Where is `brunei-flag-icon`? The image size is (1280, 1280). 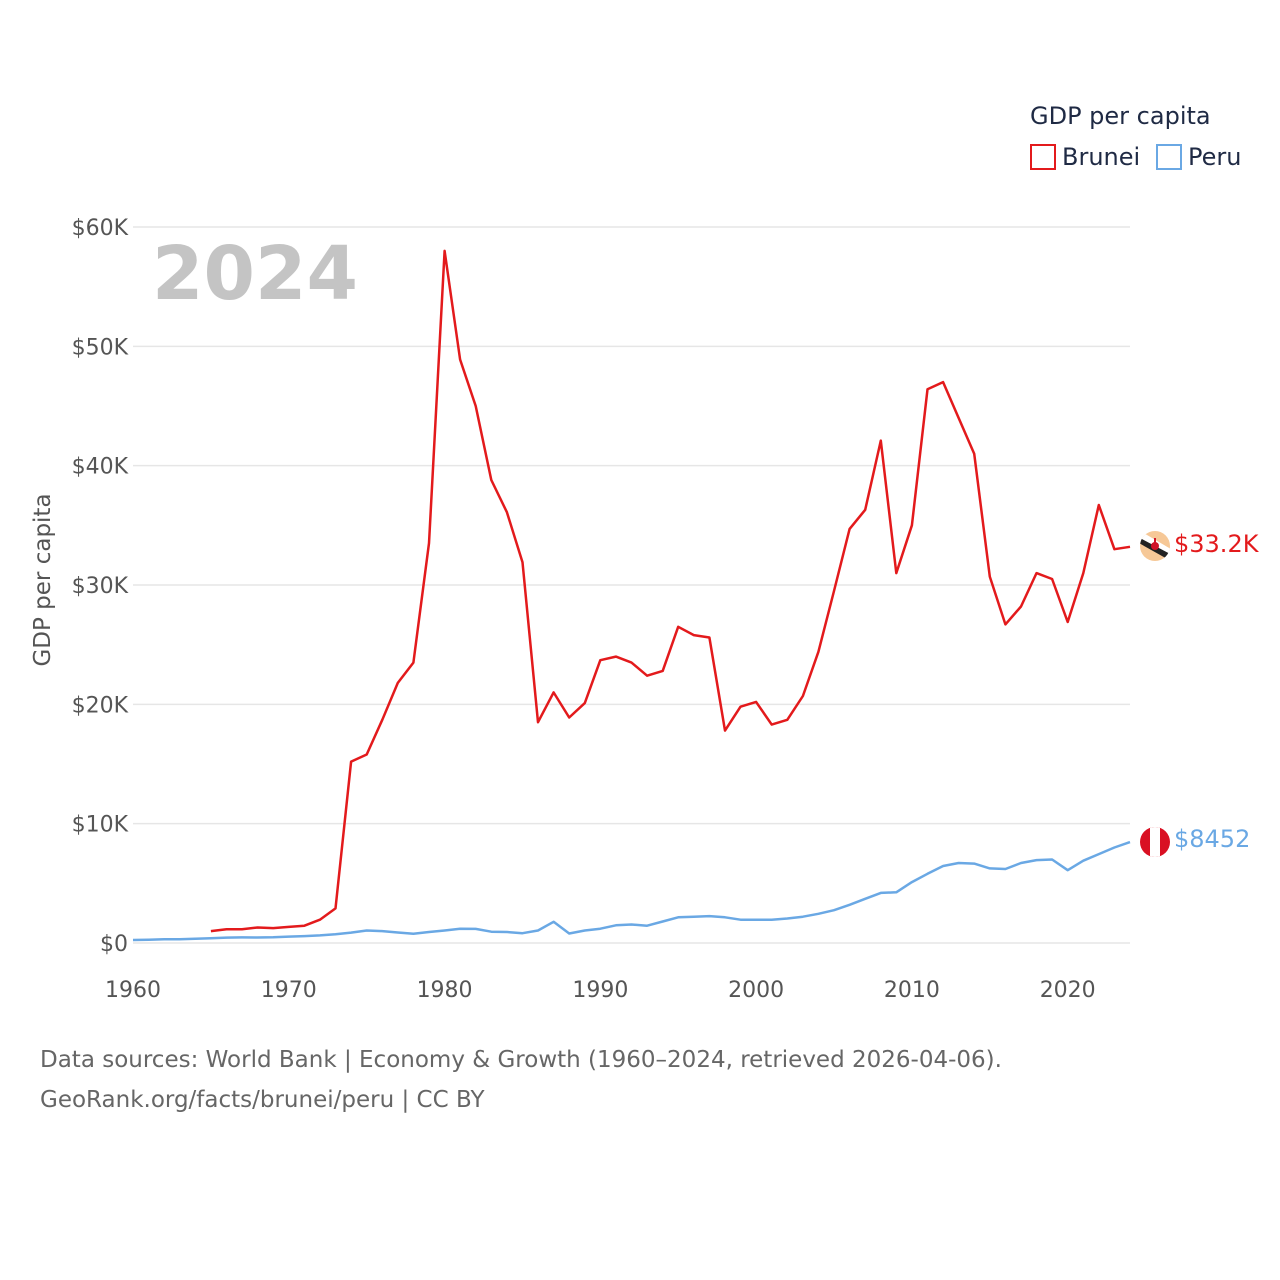
brunei-flag-icon is located at coordinates (1155, 546).